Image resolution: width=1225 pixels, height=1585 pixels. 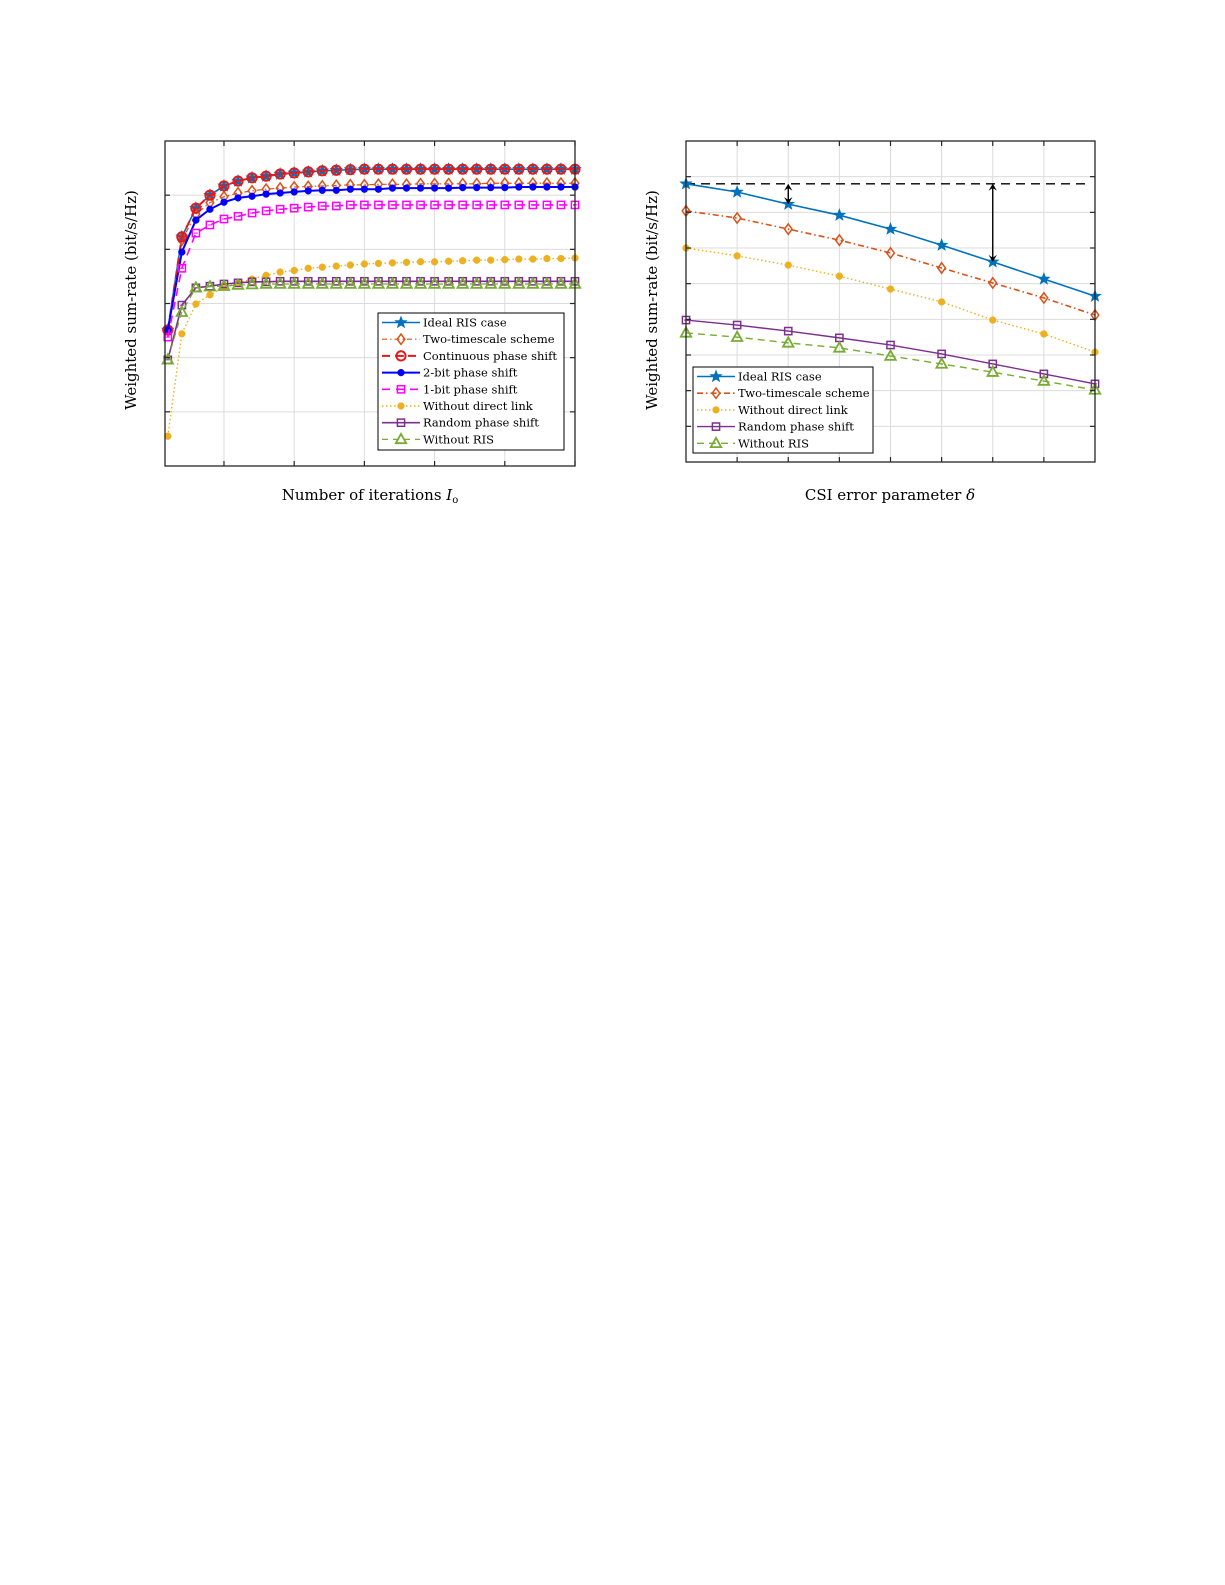 What do you see at coordinates (890, 222) in the screenshot?
I see `arrow-annotations` at bounding box center [890, 222].